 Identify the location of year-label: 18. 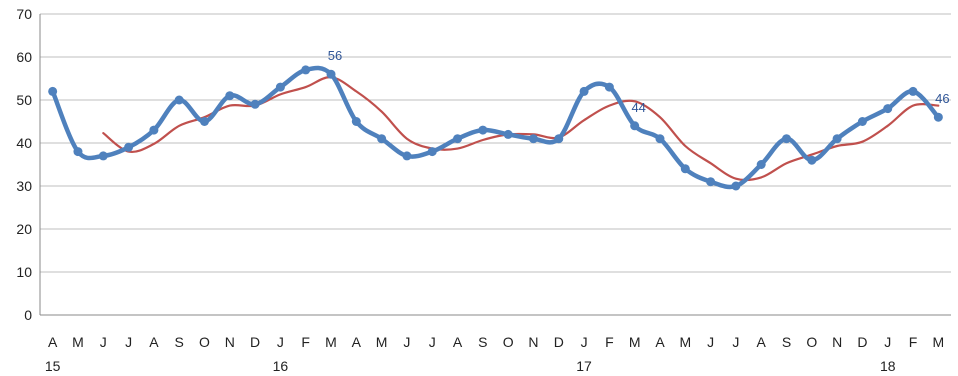
(888, 366).